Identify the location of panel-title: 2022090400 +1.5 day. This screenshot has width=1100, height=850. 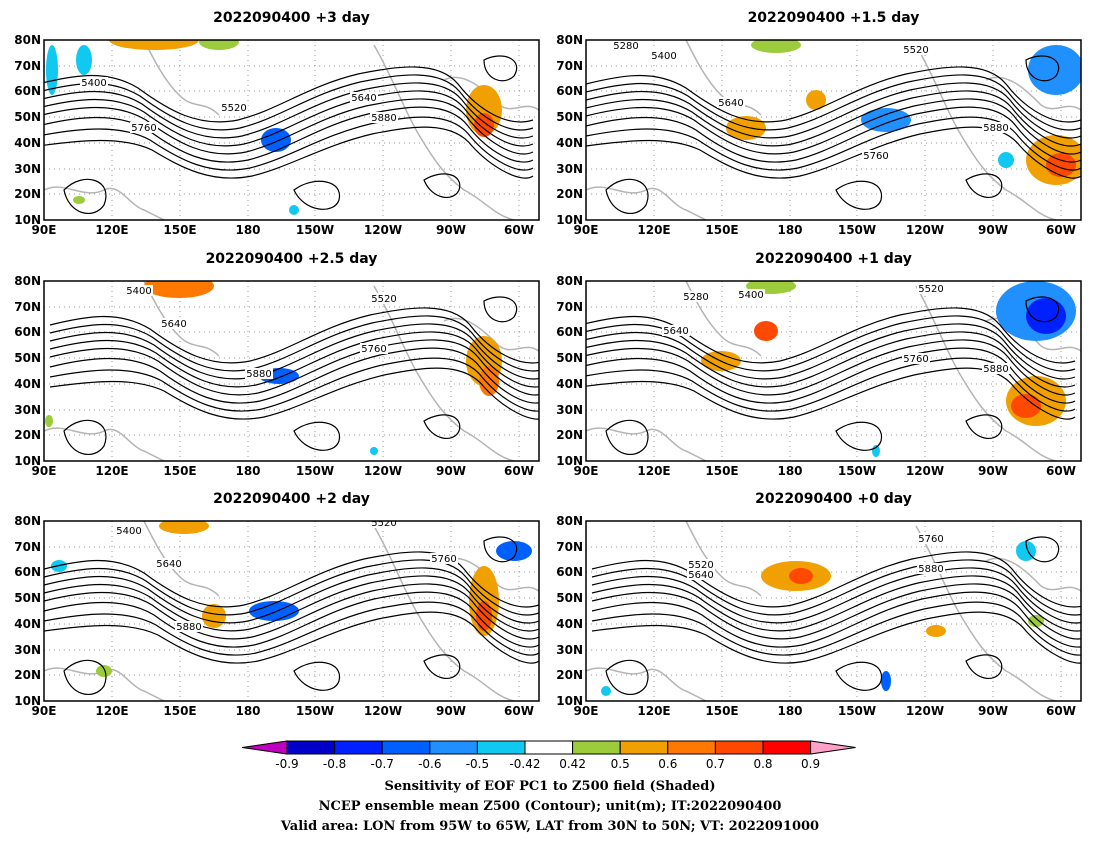
(834, 18).